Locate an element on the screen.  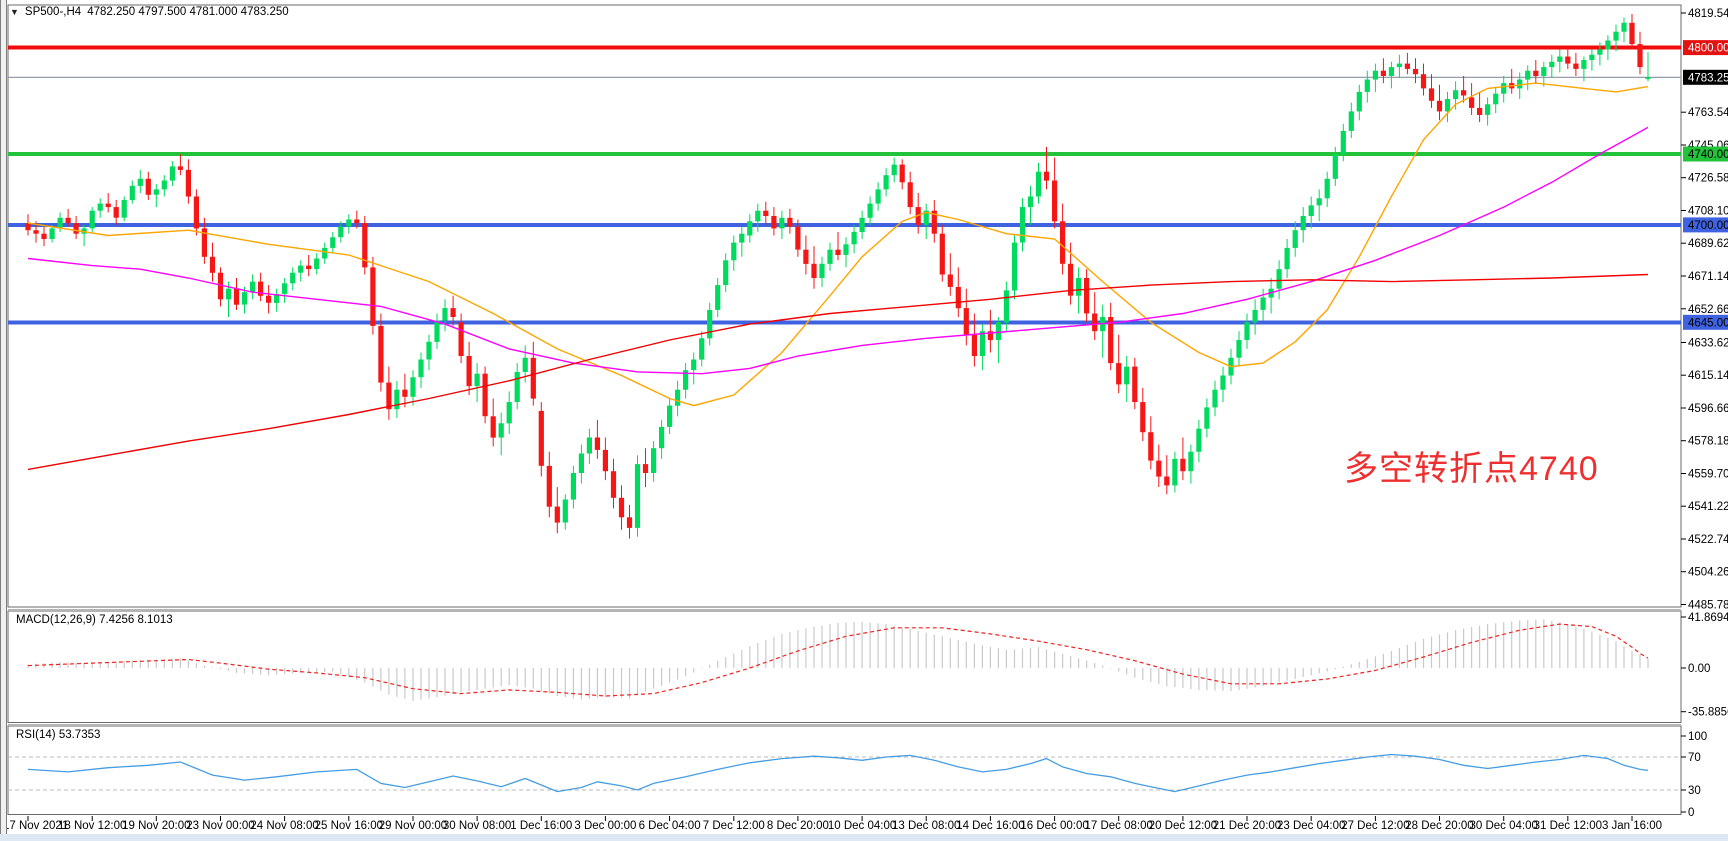
time-tick-label: 23 Dec 04:00 is located at coordinates (1311, 826).